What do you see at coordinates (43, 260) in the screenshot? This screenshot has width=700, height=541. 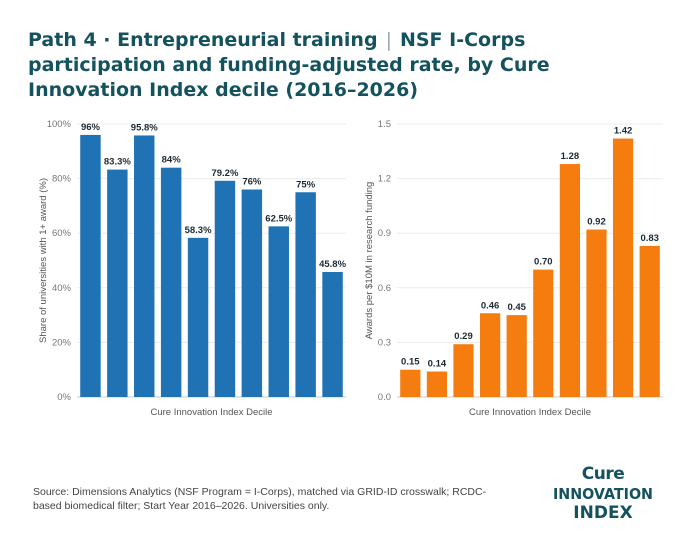 I see `left-y-axis-label: Share of universities with 1+ award (%)` at bounding box center [43, 260].